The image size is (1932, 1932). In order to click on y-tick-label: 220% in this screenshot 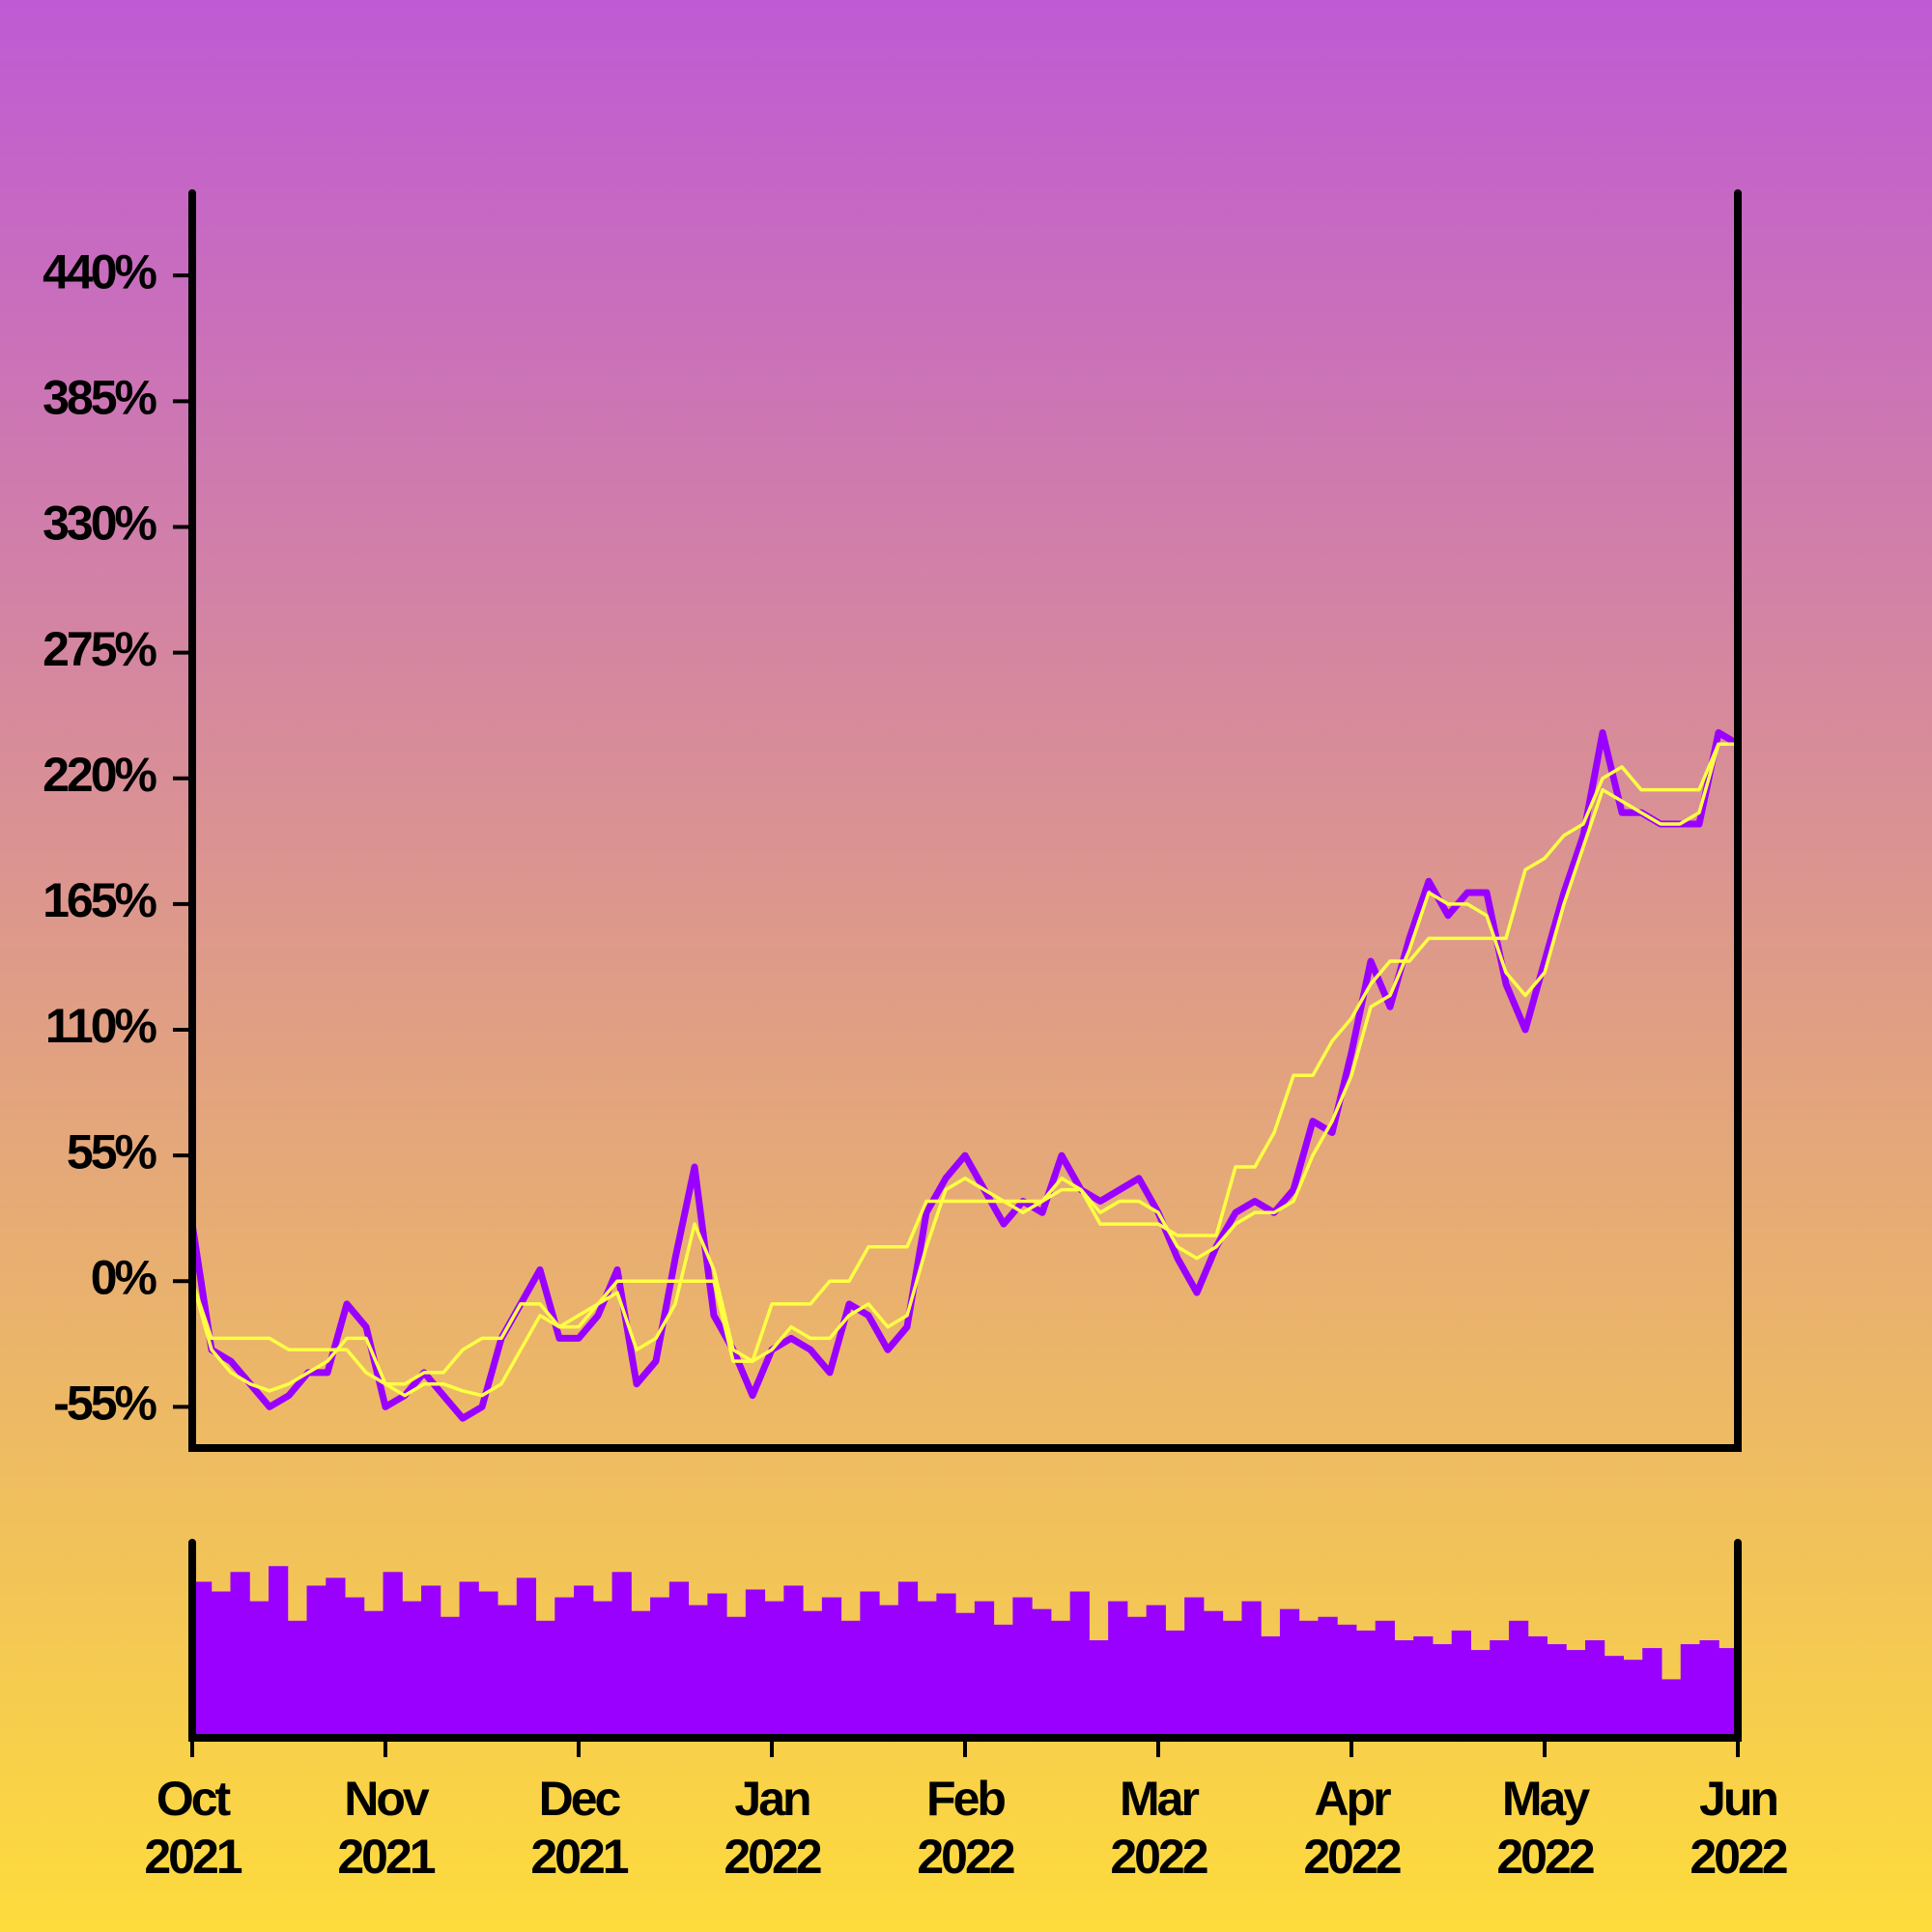, I will do `click(99, 775)`.